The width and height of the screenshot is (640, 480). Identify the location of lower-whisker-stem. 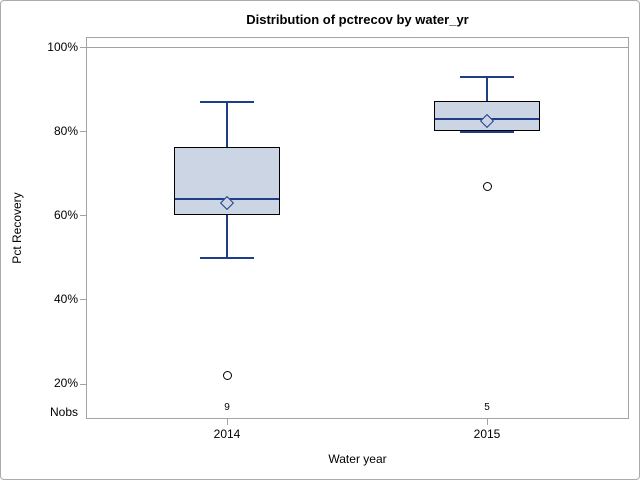
(227, 235).